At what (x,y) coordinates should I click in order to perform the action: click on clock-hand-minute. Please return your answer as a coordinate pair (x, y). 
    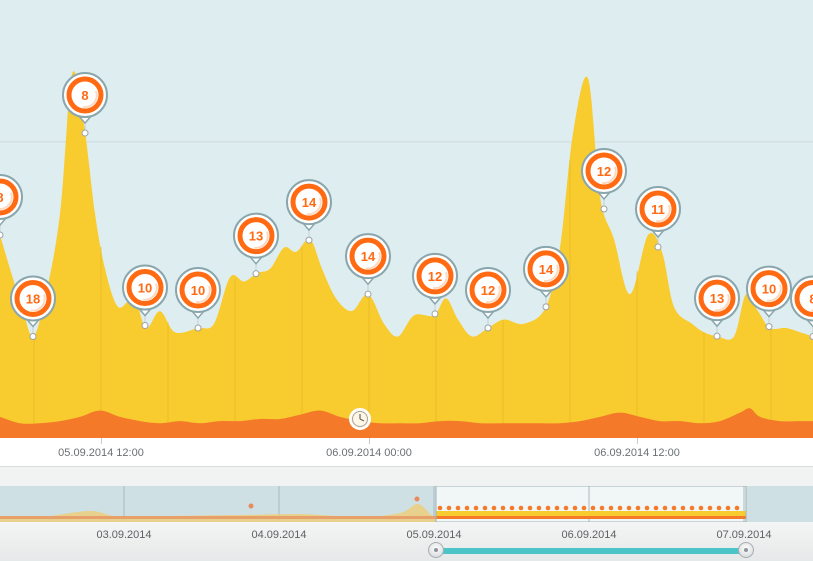
    Looking at the image, I should click on (362, 420).